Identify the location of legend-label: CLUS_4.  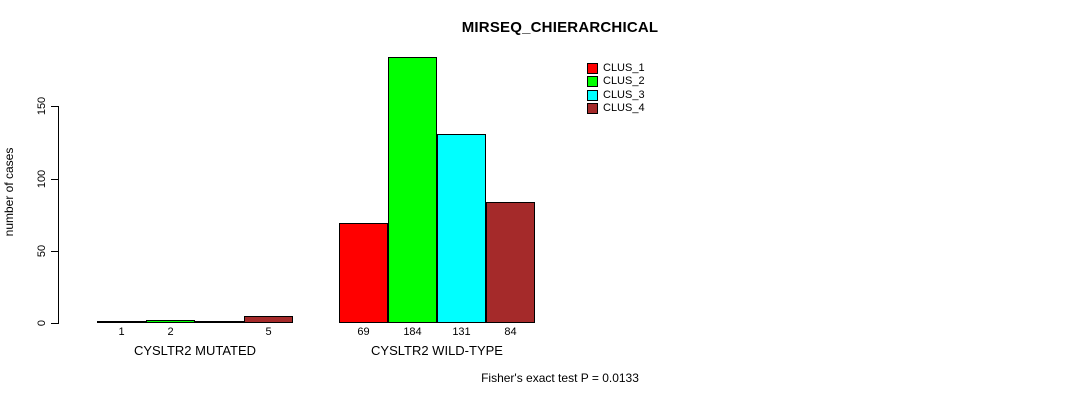
(624, 108).